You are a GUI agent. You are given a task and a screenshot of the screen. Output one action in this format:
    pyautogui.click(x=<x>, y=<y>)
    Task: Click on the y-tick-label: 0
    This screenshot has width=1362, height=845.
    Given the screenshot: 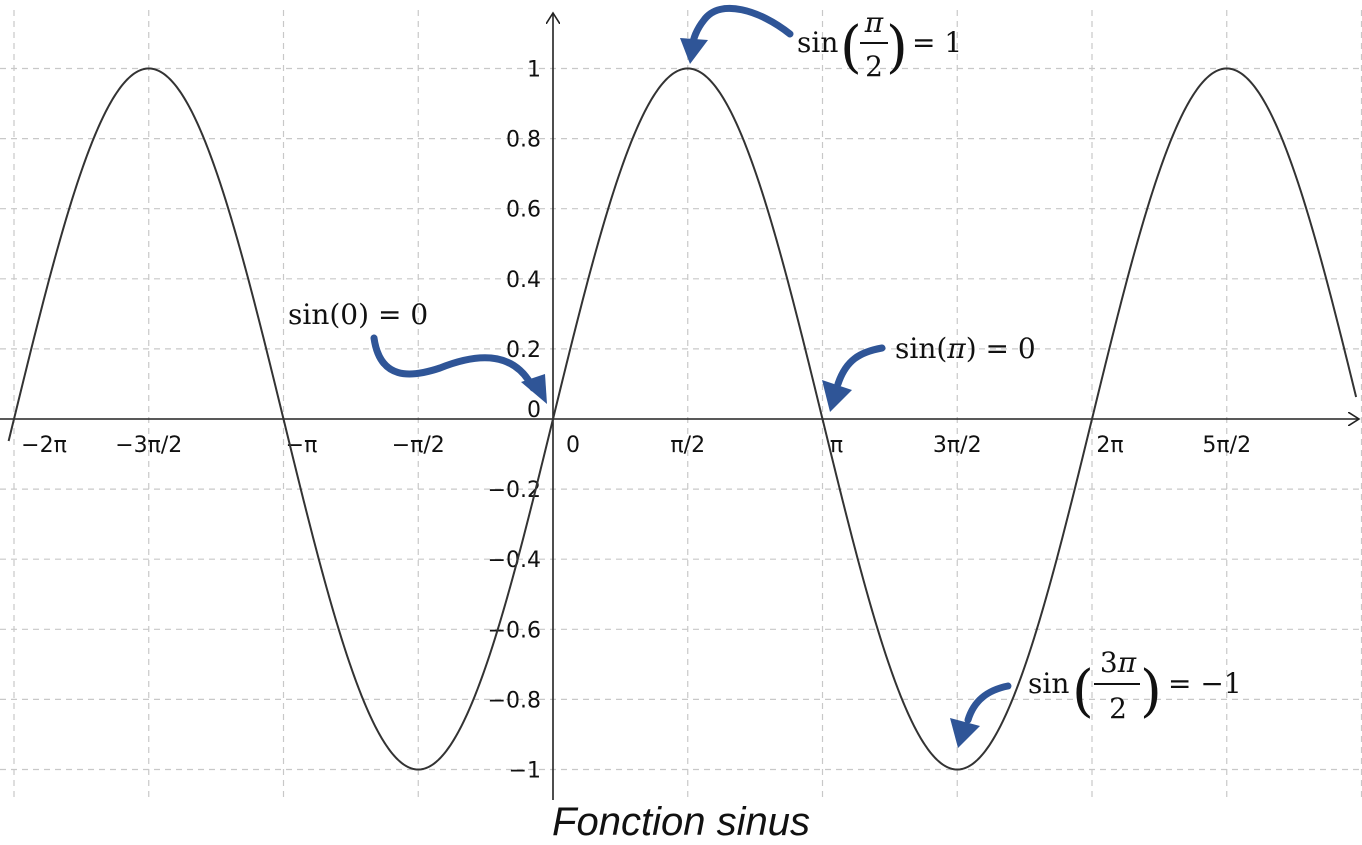 What is the action you would take?
    pyautogui.click(x=534, y=410)
    